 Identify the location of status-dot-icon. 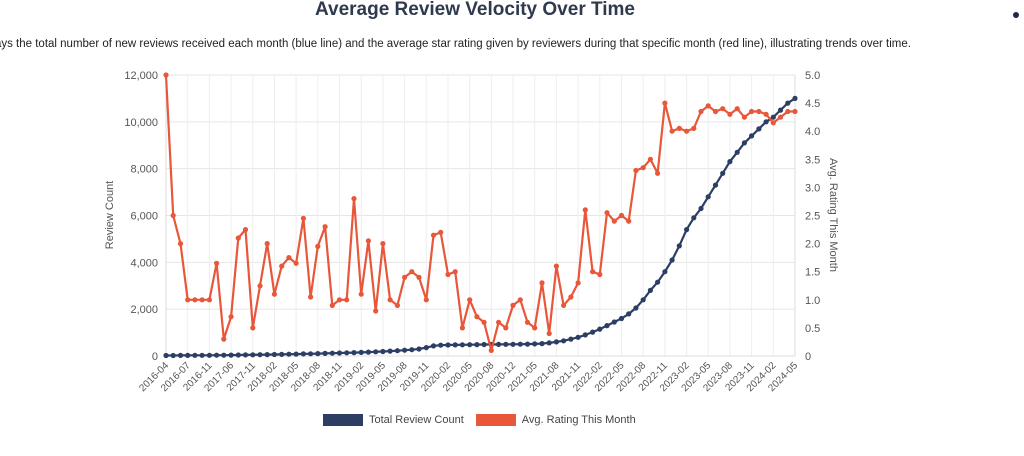
(1016, 15).